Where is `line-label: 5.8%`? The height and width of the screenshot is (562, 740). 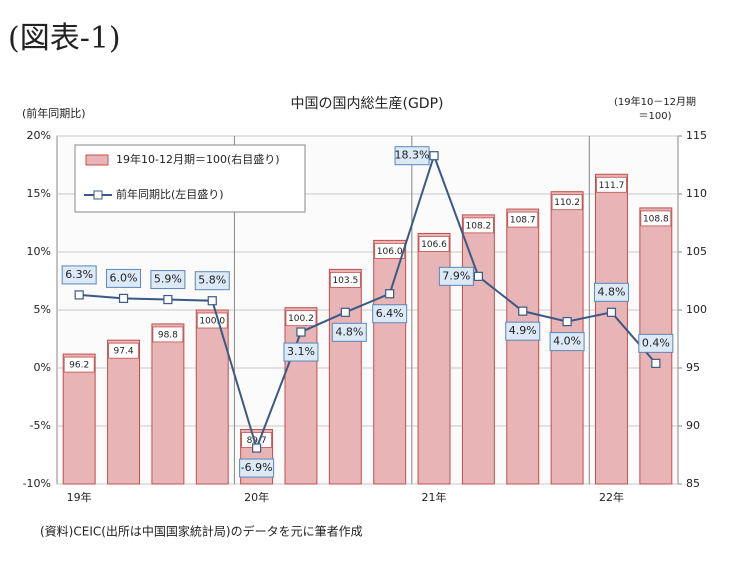 line-label: 5.8% is located at coordinates (212, 280).